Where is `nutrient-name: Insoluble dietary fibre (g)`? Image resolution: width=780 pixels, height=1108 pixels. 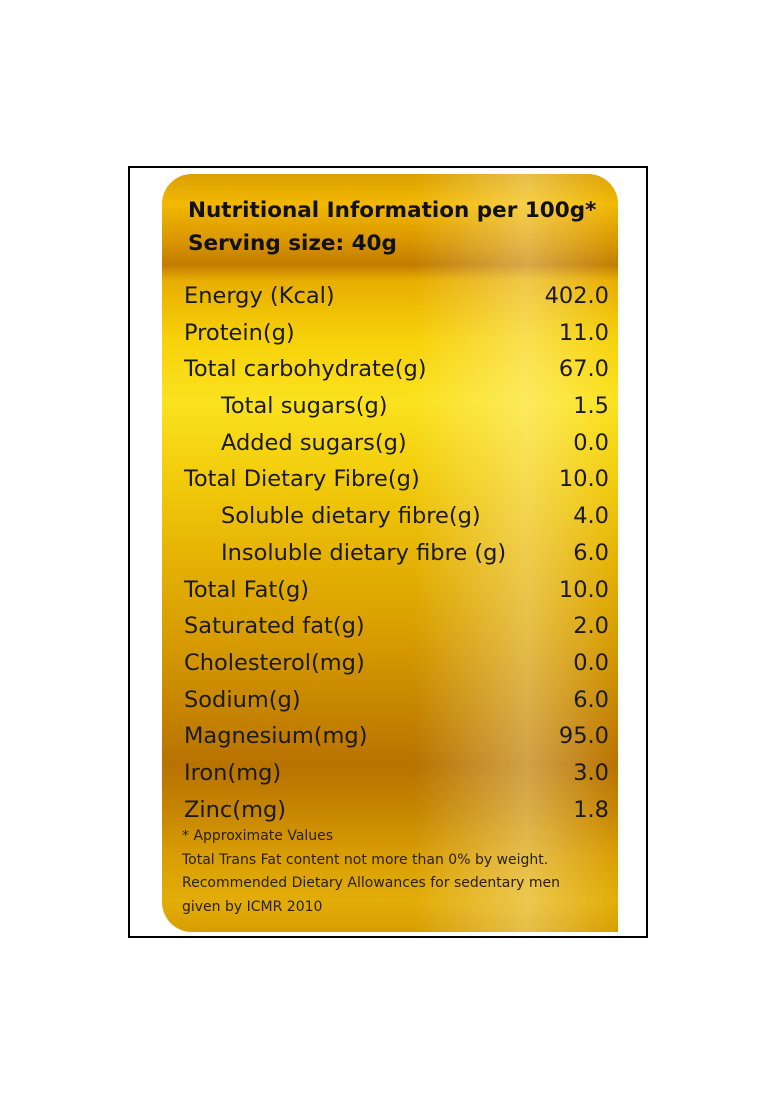 nutrient-name: Insoluble dietary fibre (g) is located at coordinates (364, 552).